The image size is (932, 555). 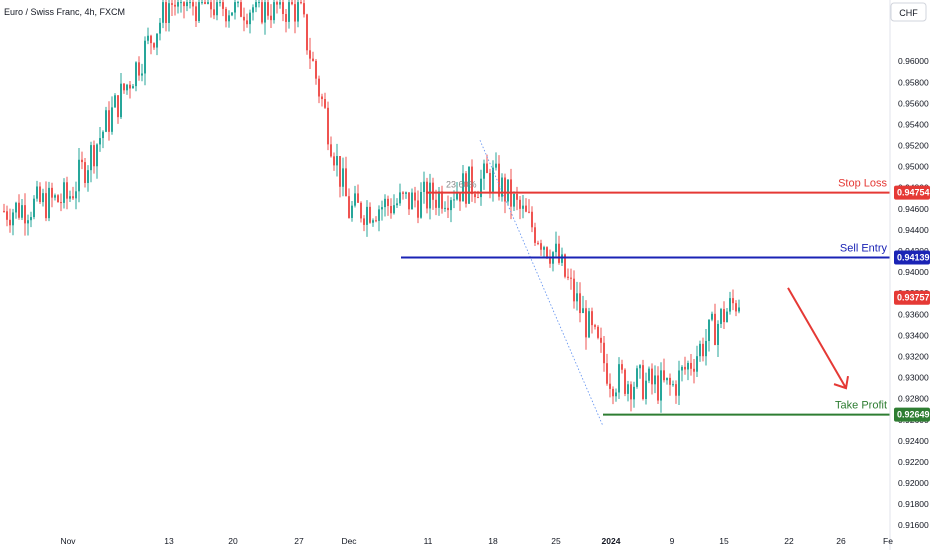 I want to click on price-tick-label: 0.92200, so click(x=913, y=462).